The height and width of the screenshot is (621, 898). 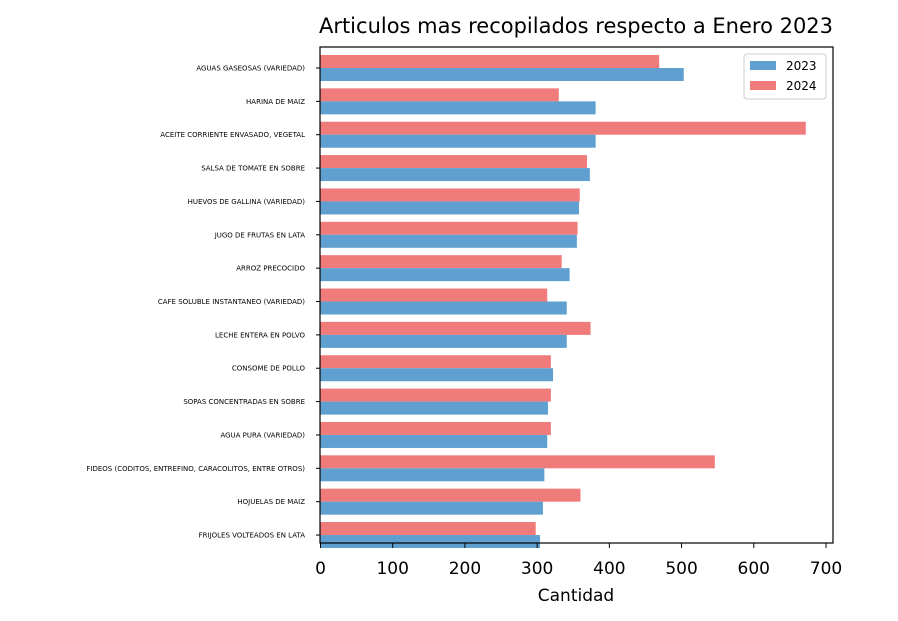 What do you see at coordinates (763, 65) in the screenshot?
I see `legend-swatch-2023` at bounding box center [763, 65].